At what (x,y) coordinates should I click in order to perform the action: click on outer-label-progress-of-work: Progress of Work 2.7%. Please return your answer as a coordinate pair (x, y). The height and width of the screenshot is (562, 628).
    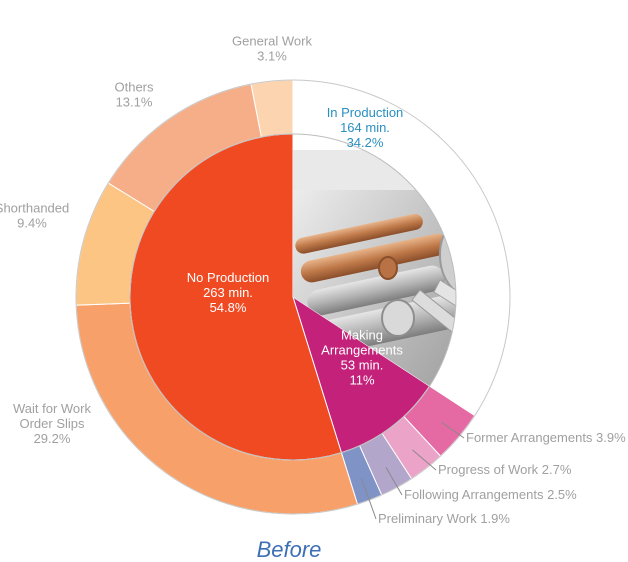
    Looking at the image, I should click on (505, 469).